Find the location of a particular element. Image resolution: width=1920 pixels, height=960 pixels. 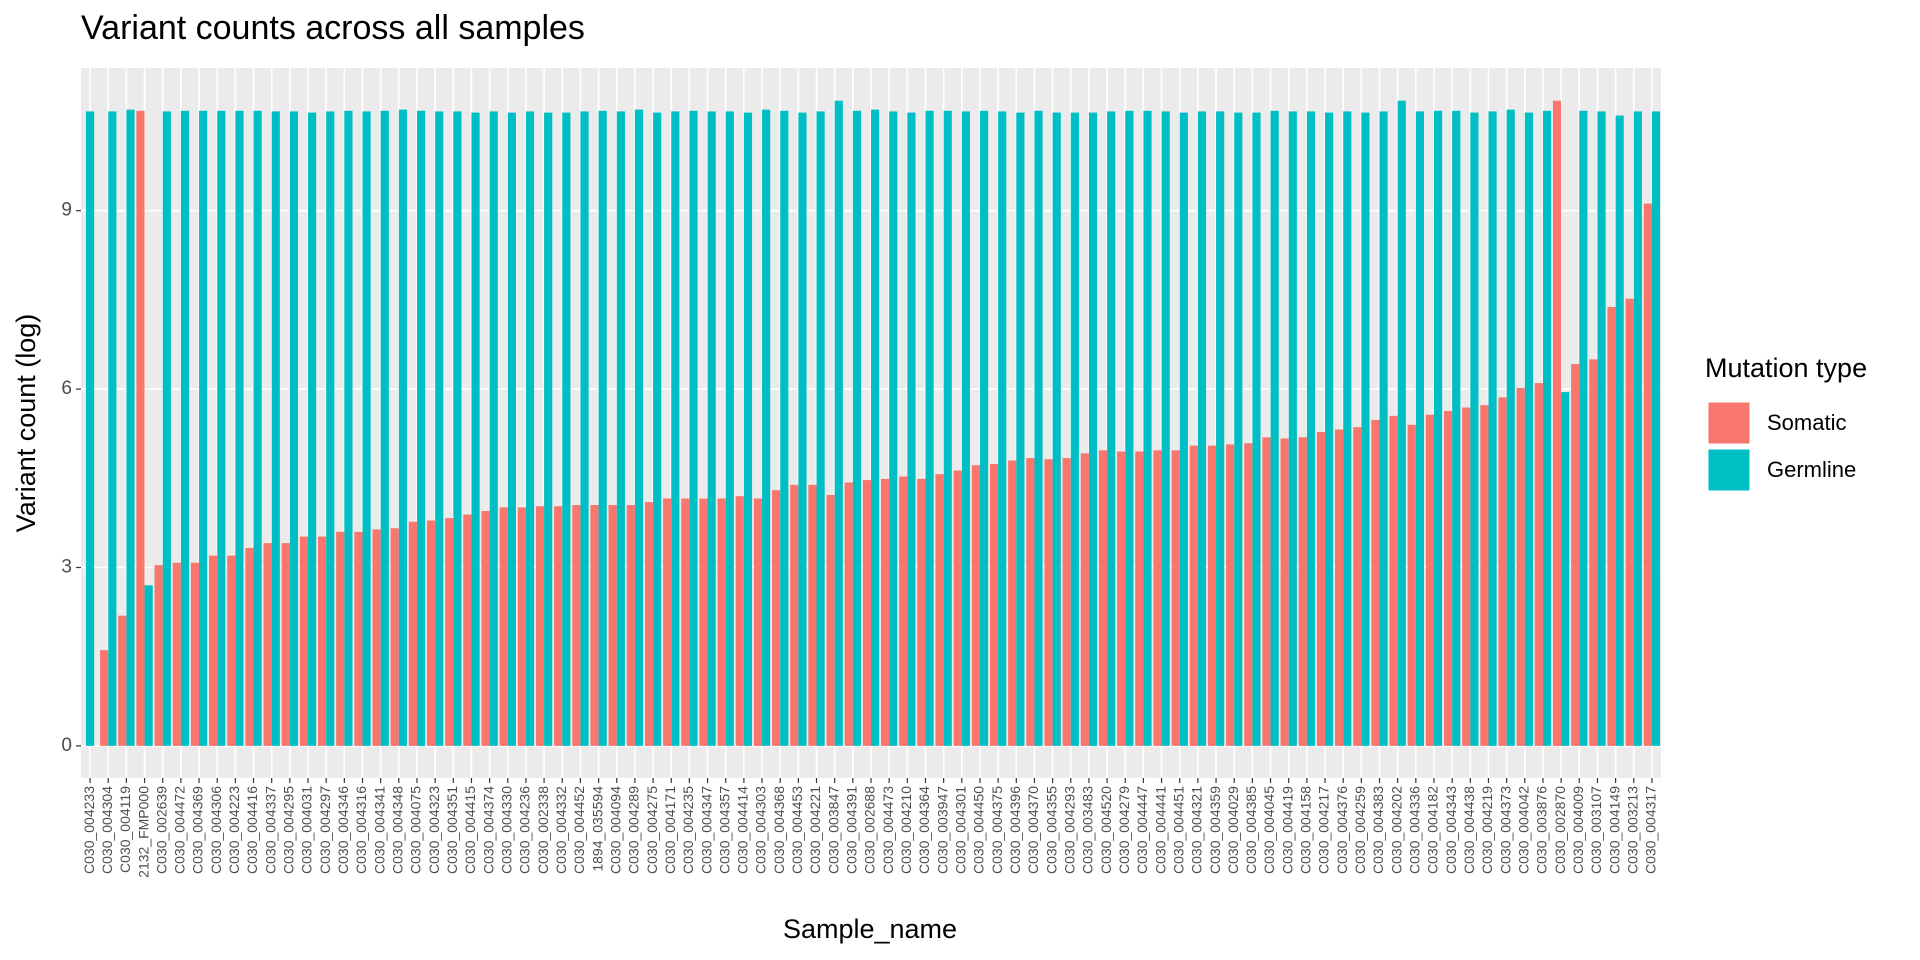

x-tick-label: C030_004373 is located at coordinates (1505, 830).